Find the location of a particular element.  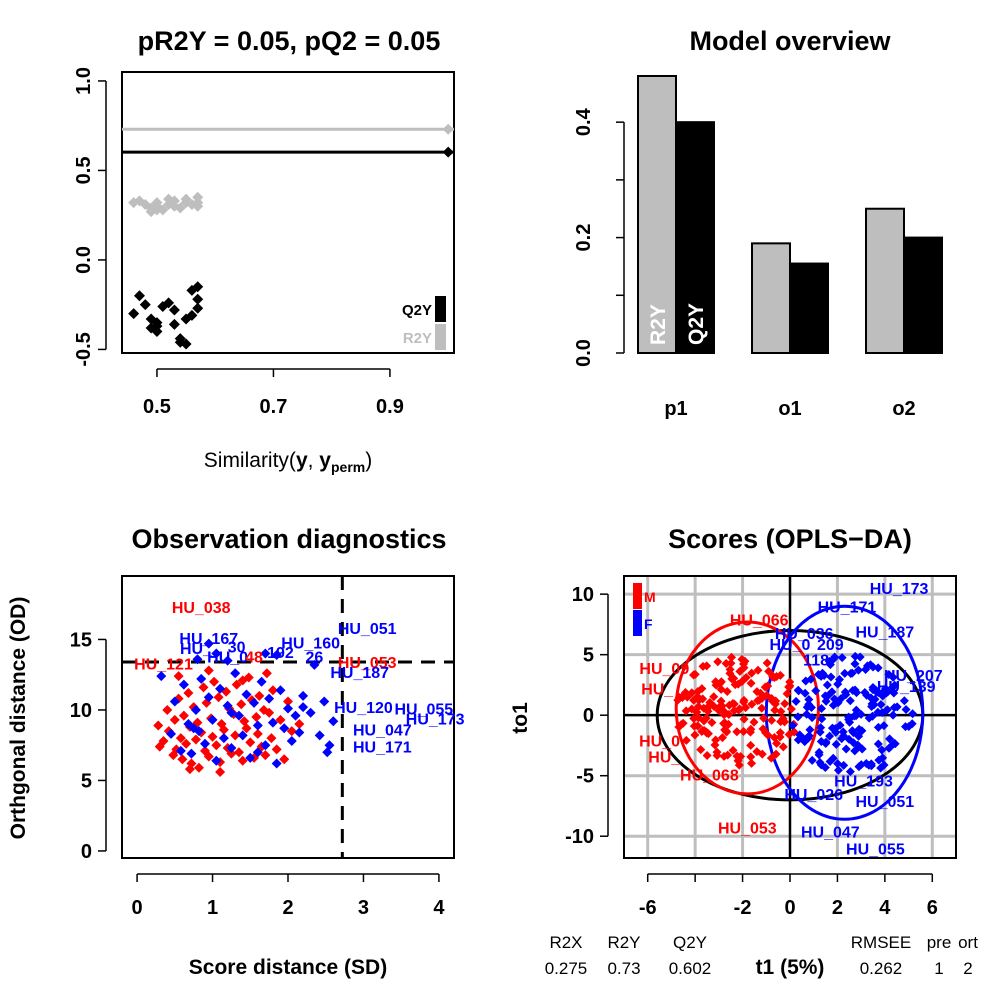

observation-label: 192 is located at coordinates (280, 653).